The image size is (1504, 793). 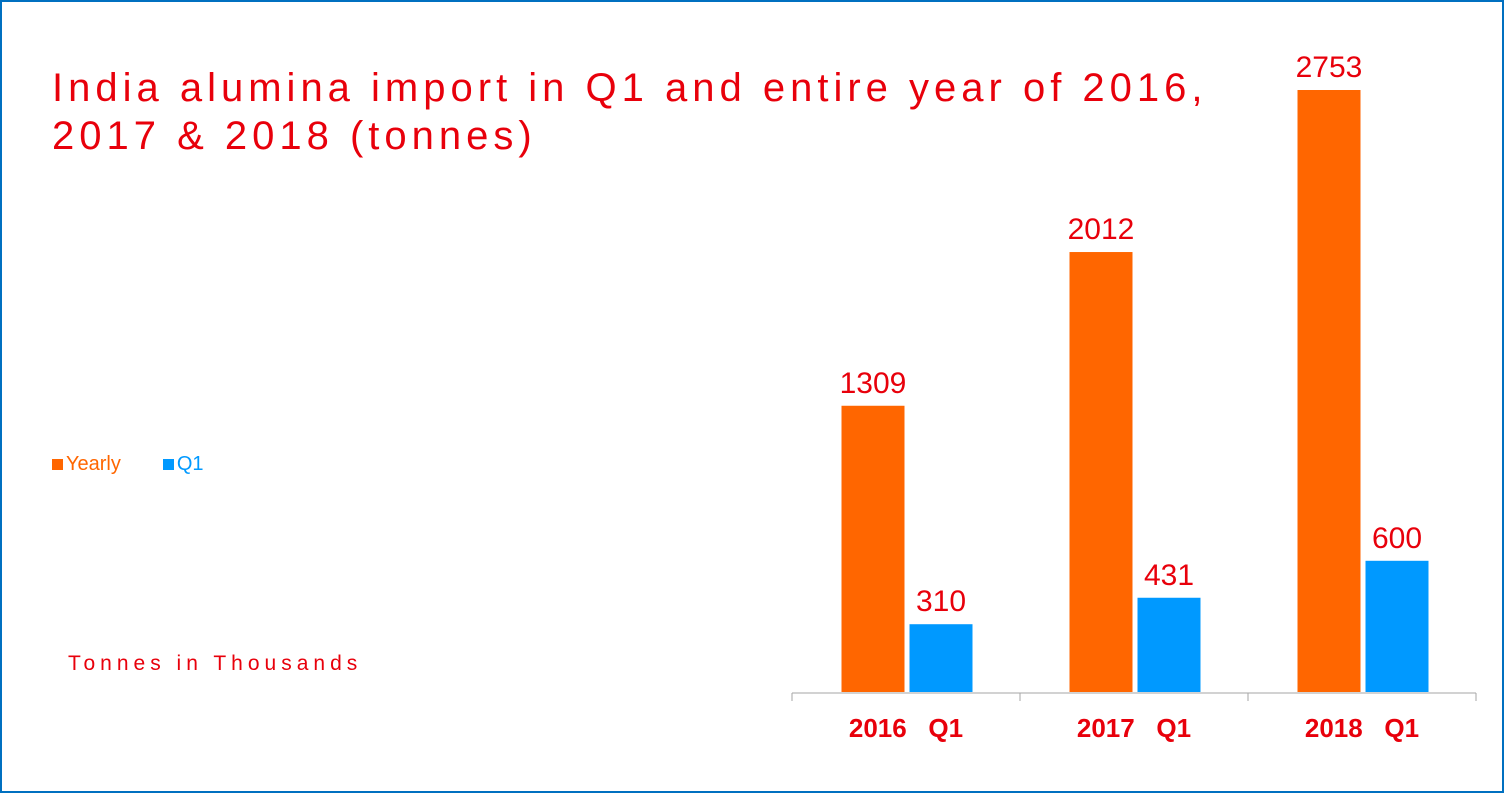 I want to click on data-label: 2753, so click(x=1329, y=67).